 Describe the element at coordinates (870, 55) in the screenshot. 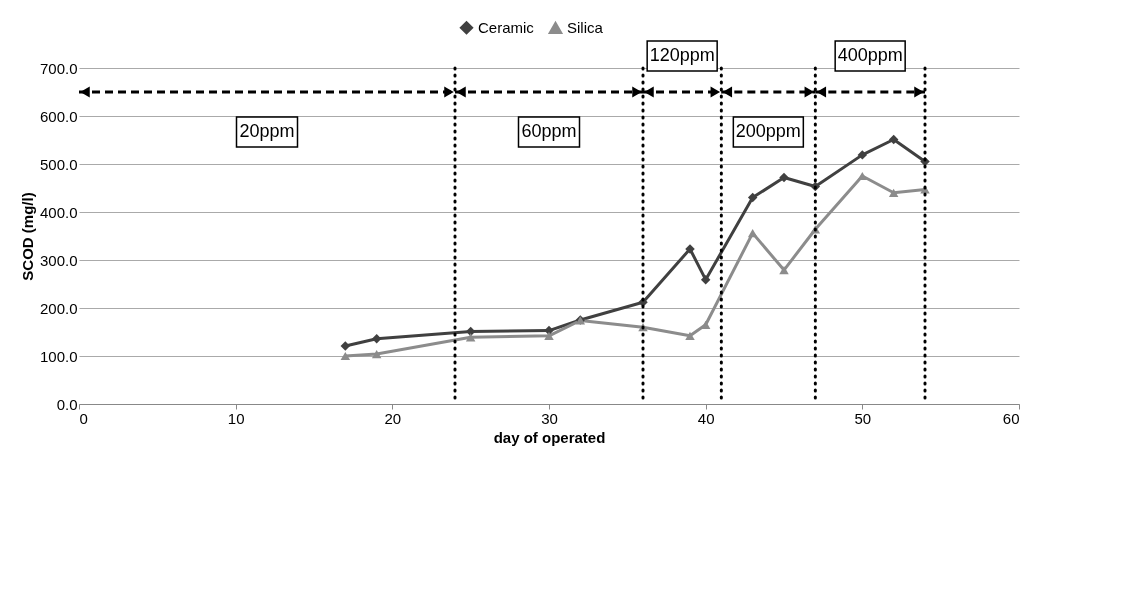

I see `text: 400ppm` at that location.